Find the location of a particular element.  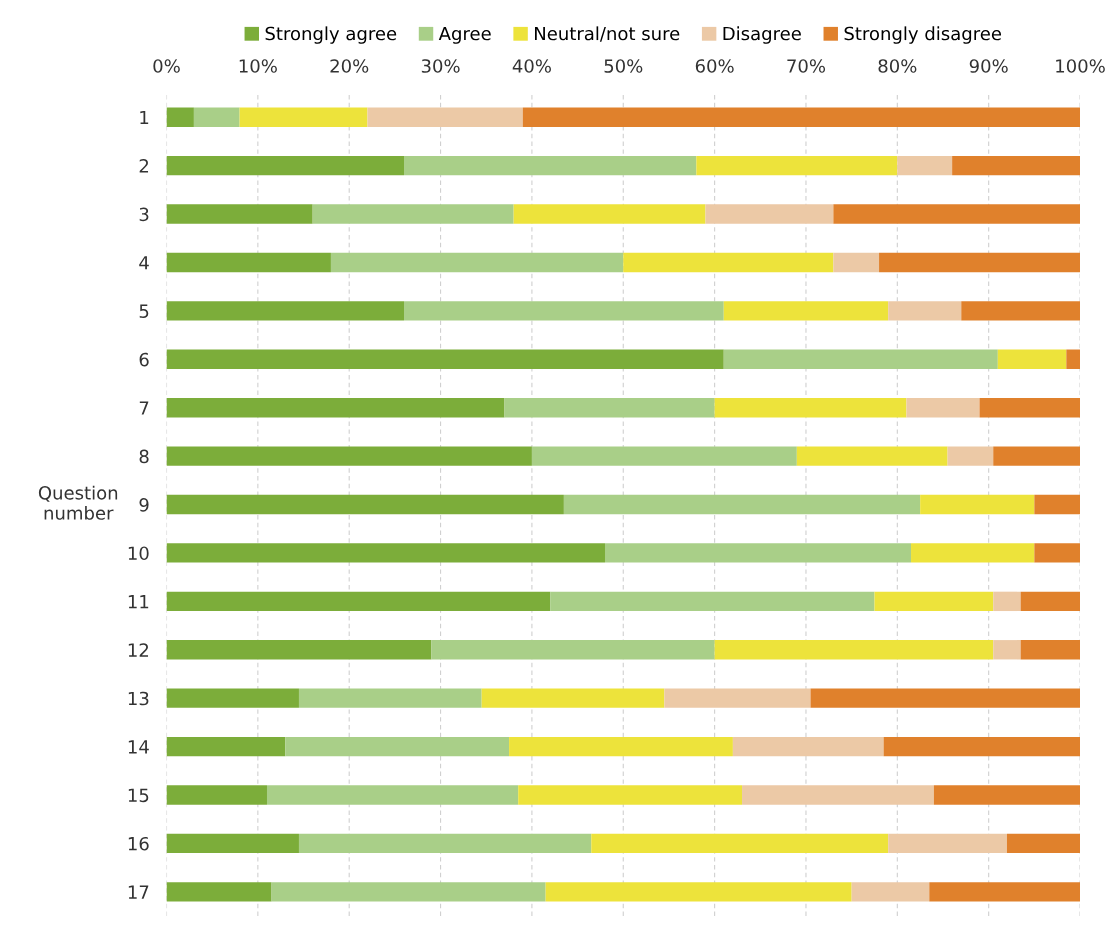

y-tick-label: 5 is located at coordinates (144, 311).